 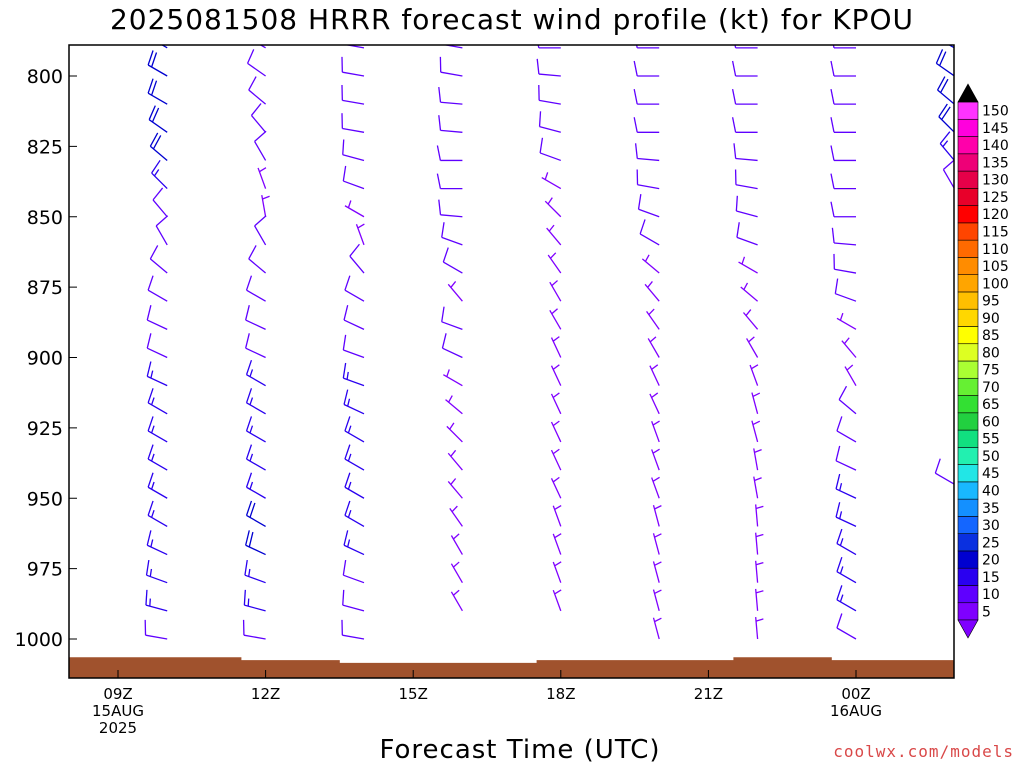 What do you see at coordinates (995, 146) in the screenshot?
I see `colorbar-label: 140` at bounding box center [995, 146].